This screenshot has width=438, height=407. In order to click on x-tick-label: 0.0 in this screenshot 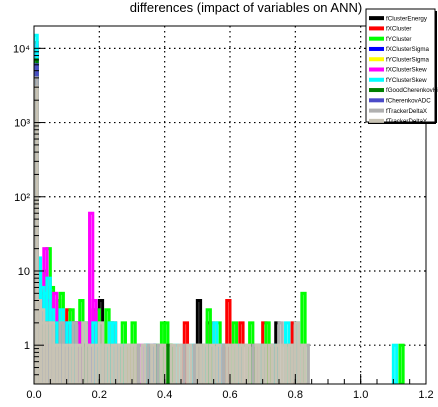, I will do `click(33, 395)`.